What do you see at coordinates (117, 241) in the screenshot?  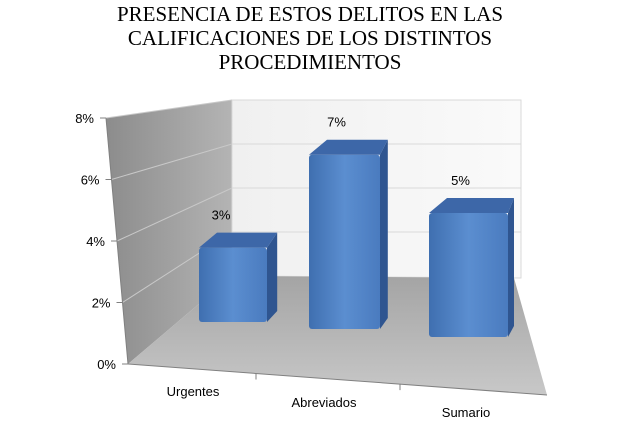 I see `y-axis-line` at bounding box center [117, 241].